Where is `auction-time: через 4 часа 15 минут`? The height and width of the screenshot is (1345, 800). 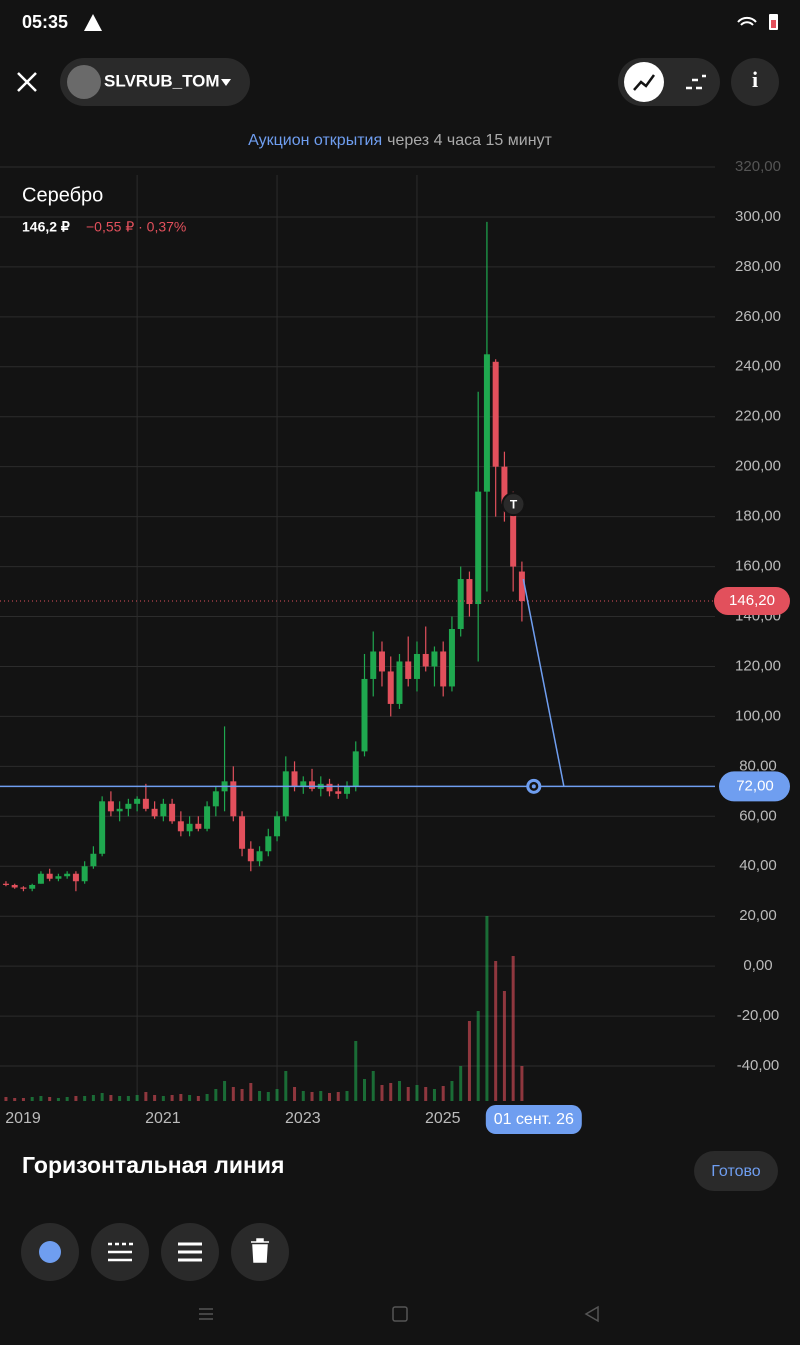
auction-time: через 4 часа 15 минут is located at coordinates (469, 140).